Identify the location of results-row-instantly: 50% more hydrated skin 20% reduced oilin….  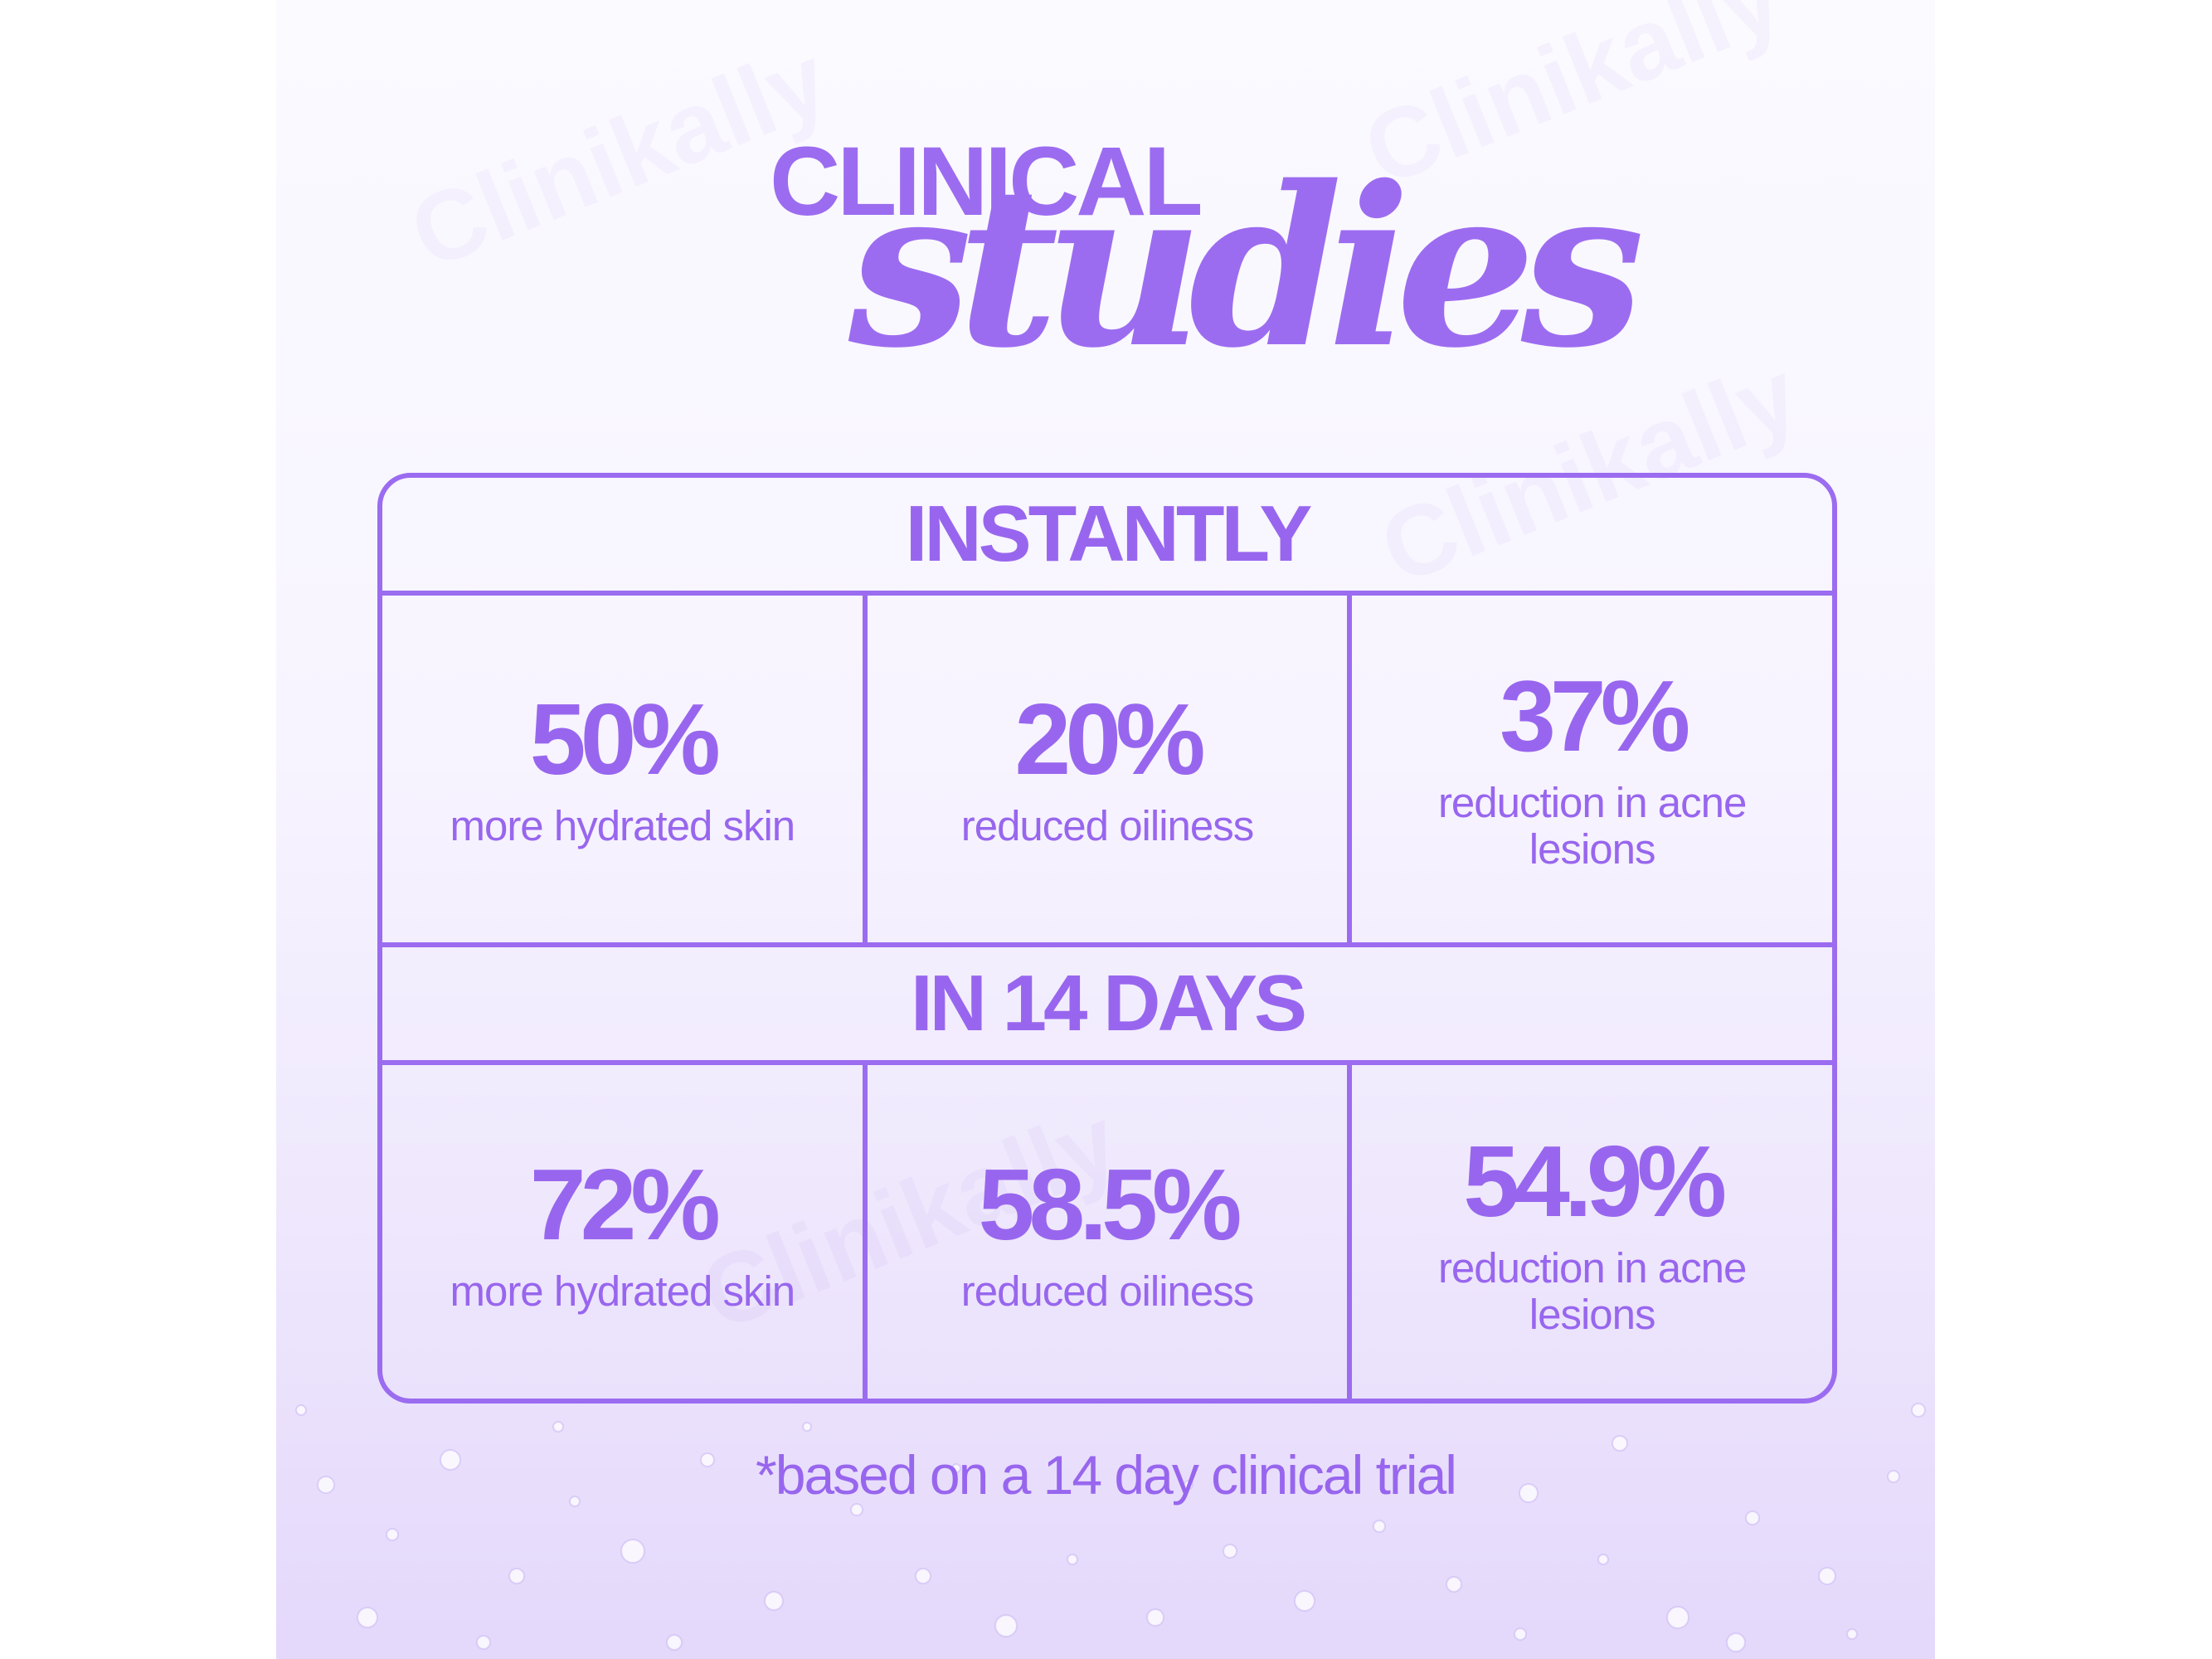
(1107, 769).